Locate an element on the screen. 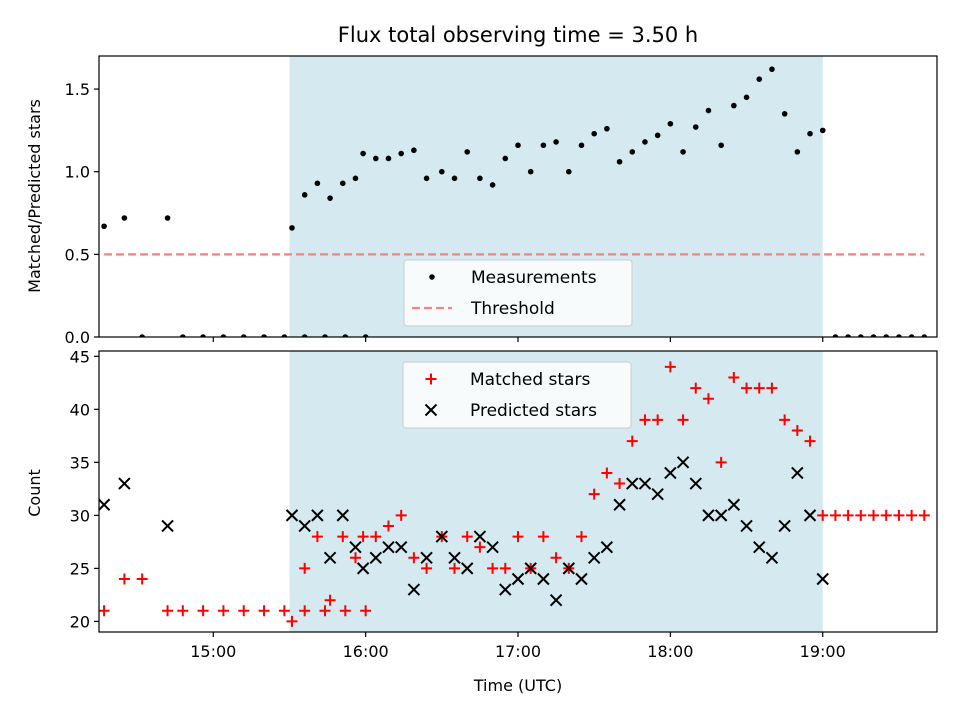 Image resolution: width=960 pixels, height=720 pixels. top-y-axis-label: Matched/Predicted stars is located at coordinates (34, 196).